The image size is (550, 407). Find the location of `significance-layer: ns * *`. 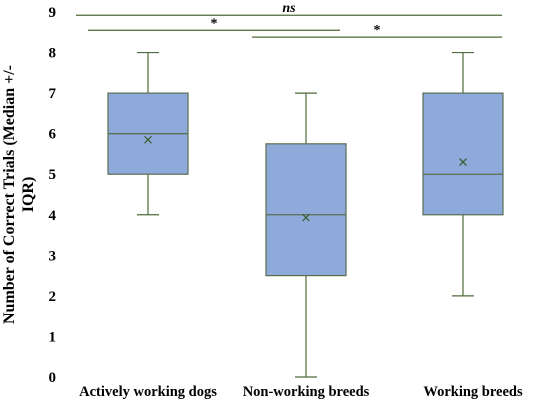

significance-layer: ns * * is located at coordinates (289, 19).